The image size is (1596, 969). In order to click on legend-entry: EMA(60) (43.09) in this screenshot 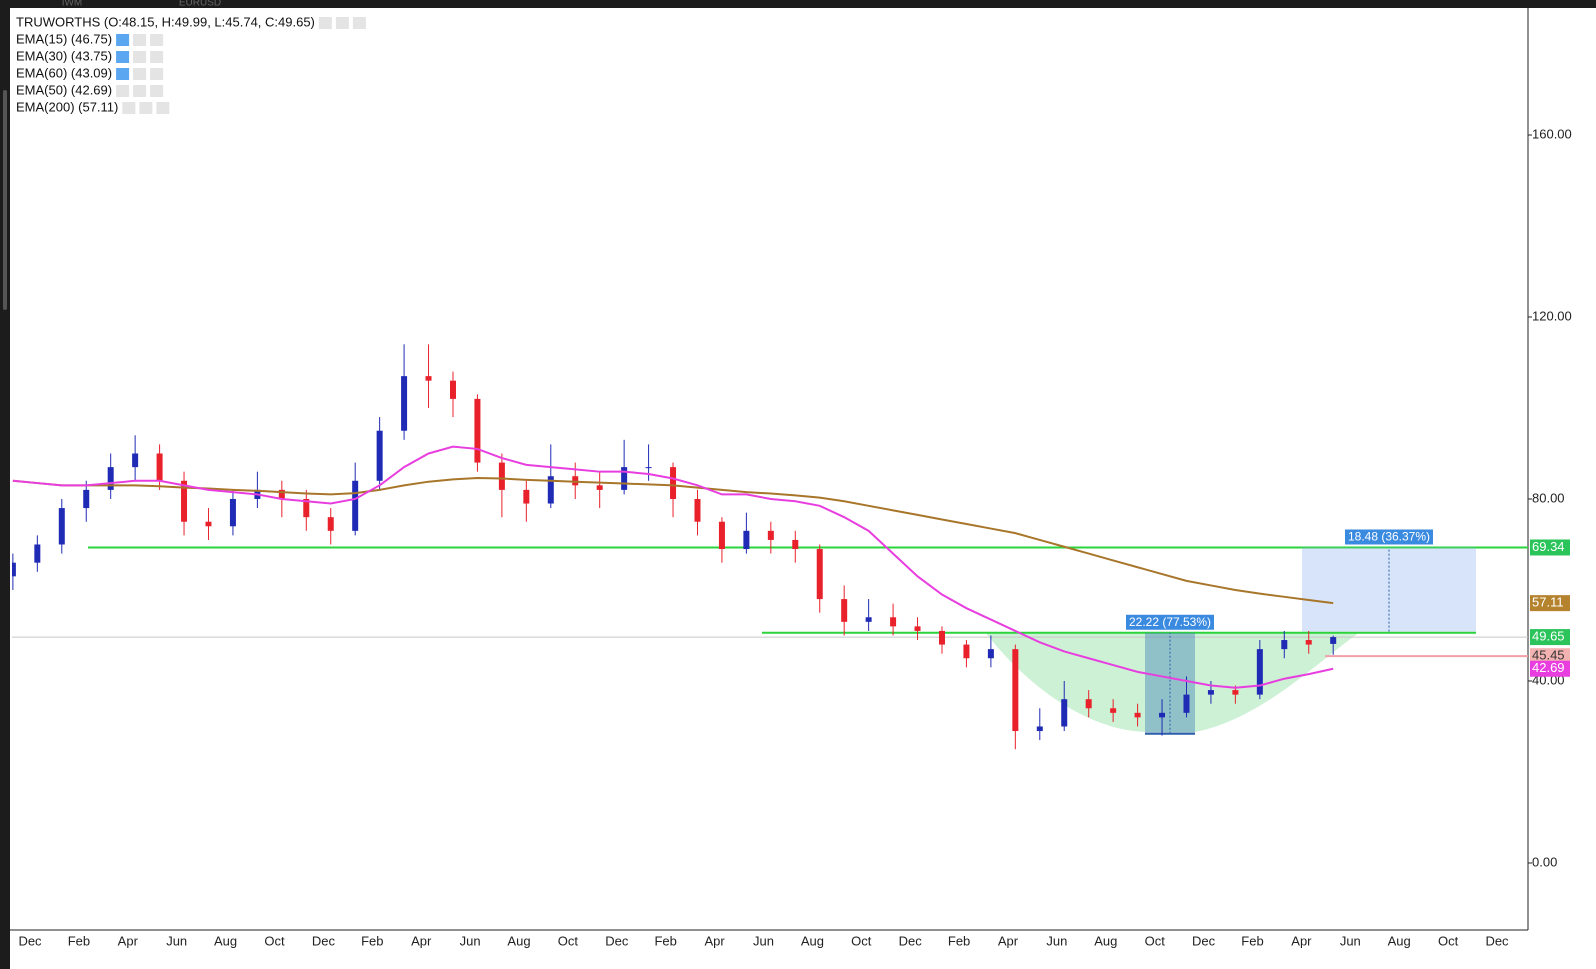, I will do `click(64, 72)`.